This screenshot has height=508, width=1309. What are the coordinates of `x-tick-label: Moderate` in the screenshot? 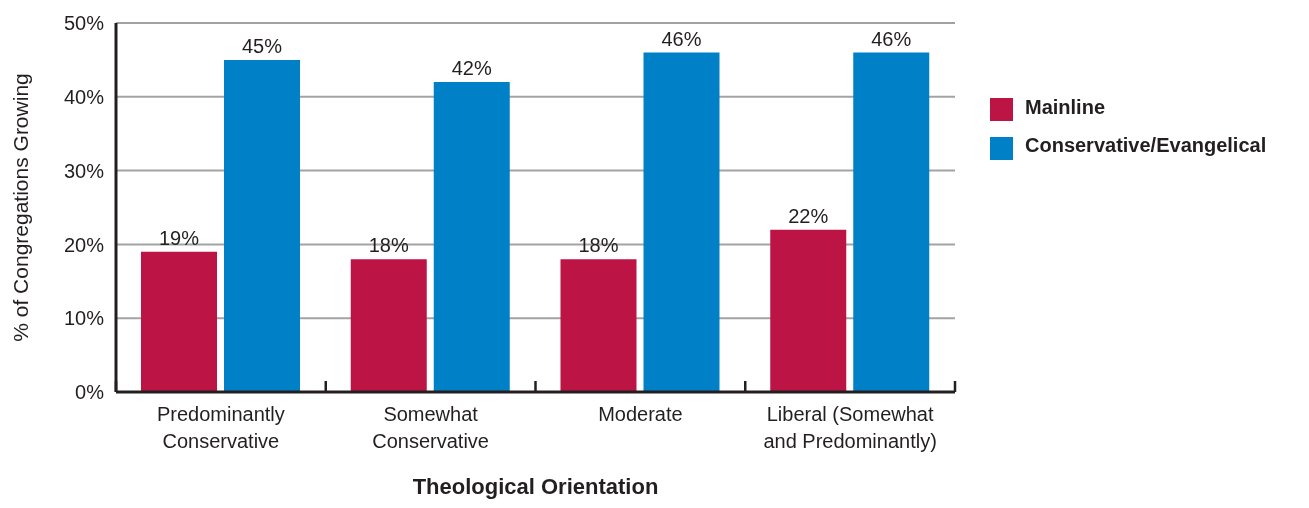 It's located at (640, 414).